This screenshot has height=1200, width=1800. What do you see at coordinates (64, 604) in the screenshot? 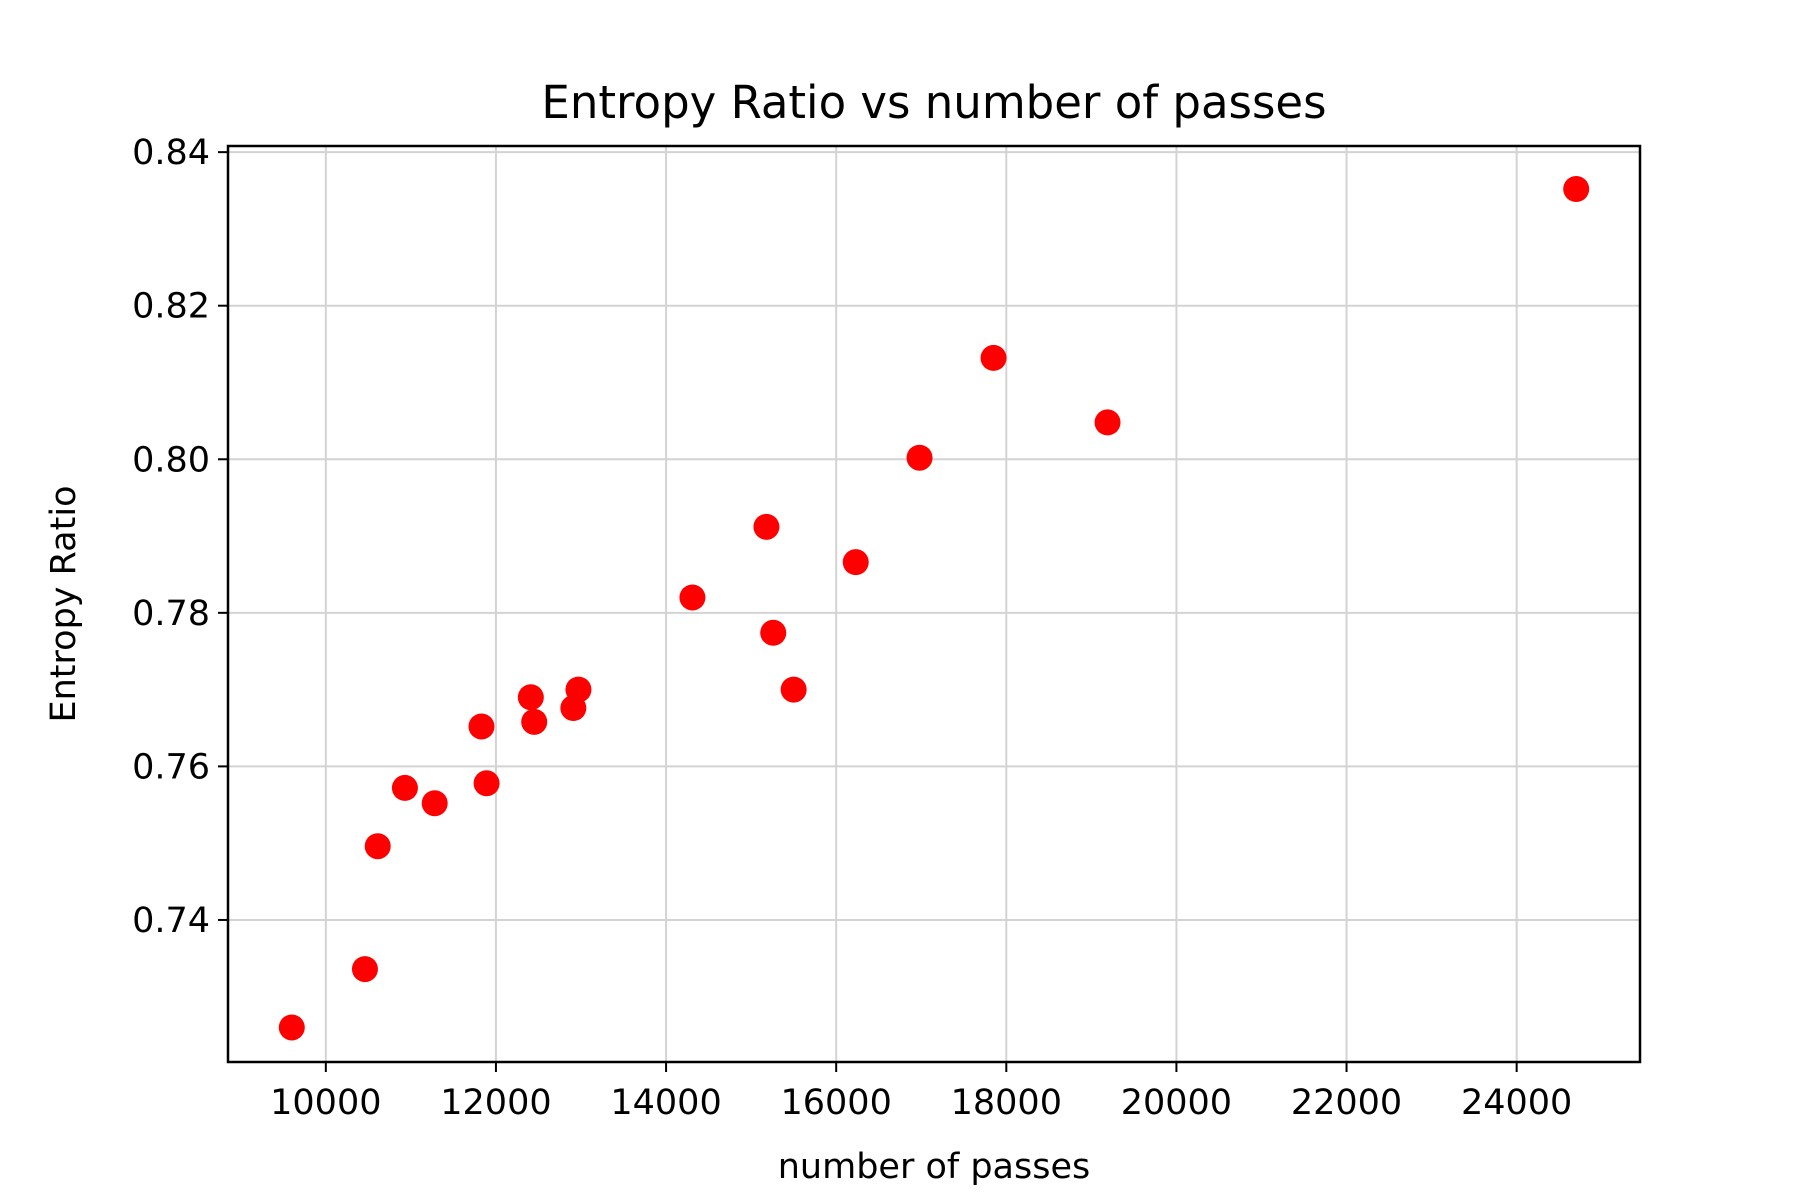
I see `y-axis-label: Entropy Ratio` at bounding box center [64, 604].